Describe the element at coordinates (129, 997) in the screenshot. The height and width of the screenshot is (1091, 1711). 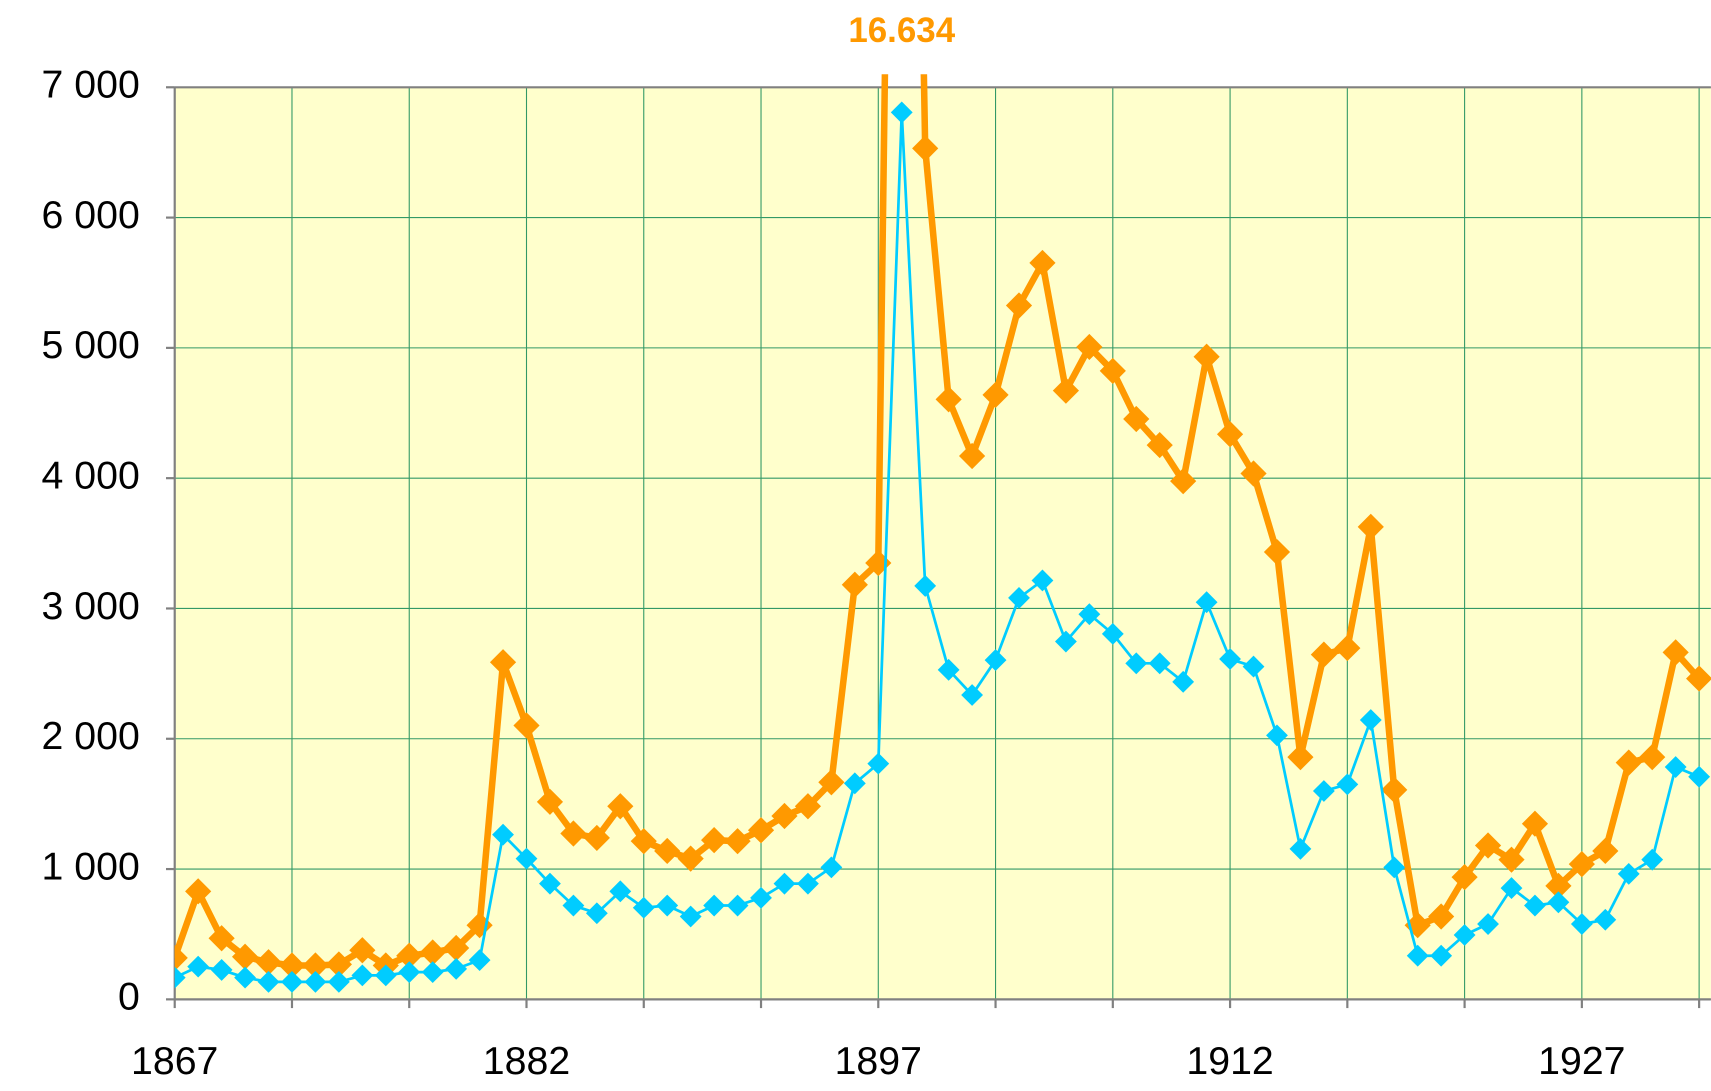
I see `y-tick-label: 0` at that location.